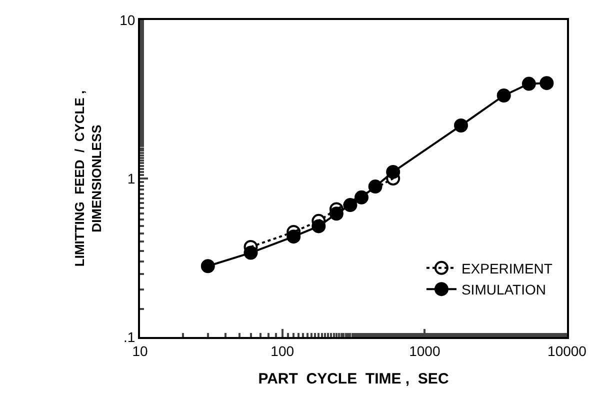 The width and height of the screenshot is (613, 401). I want to click on x-tick-label: 1000, so click(424, 350).